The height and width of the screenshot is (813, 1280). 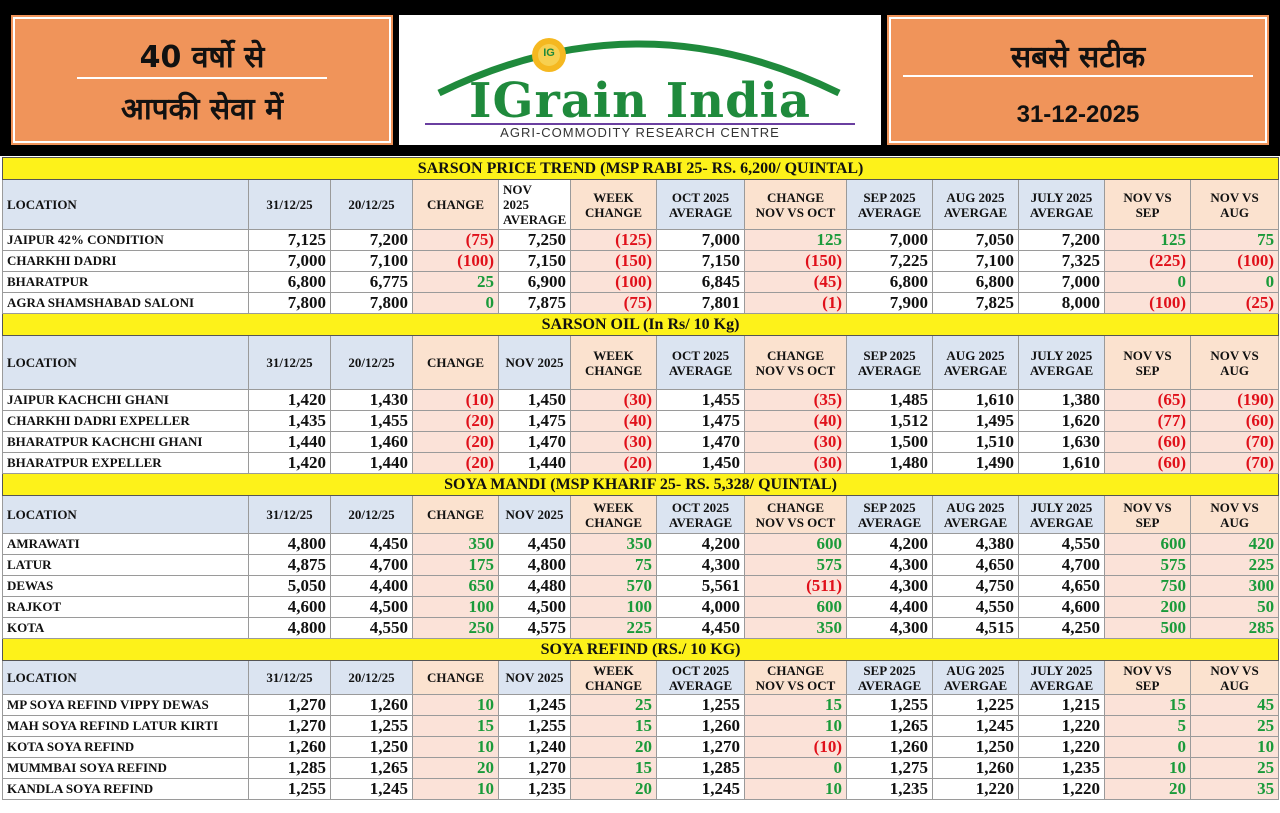 I want to click on value-cell: 650, so click(x=455, y=586).